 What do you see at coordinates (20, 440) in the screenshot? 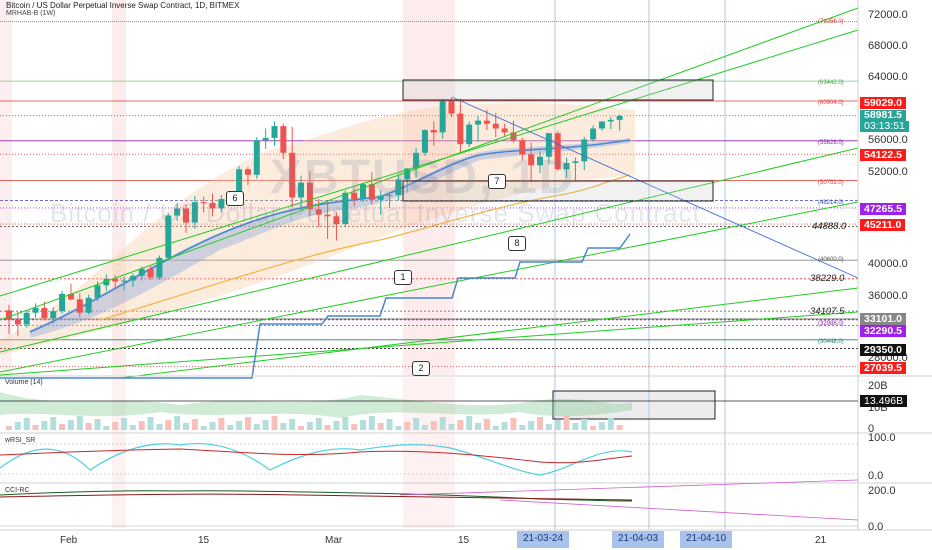
I see `wrsi-pane-label: wRSI_SR` at bounding box center [20, 440].